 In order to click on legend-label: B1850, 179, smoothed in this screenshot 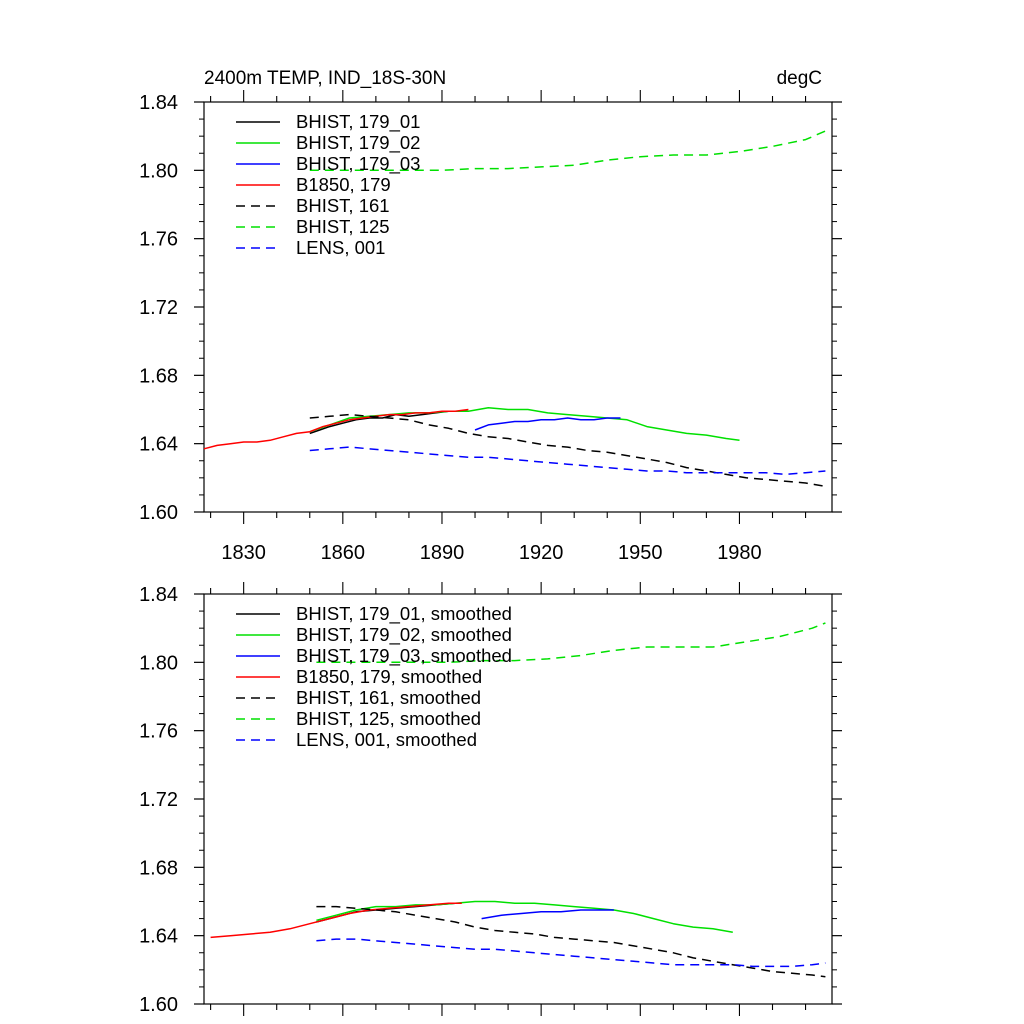, I will do `click(389, 676)`.